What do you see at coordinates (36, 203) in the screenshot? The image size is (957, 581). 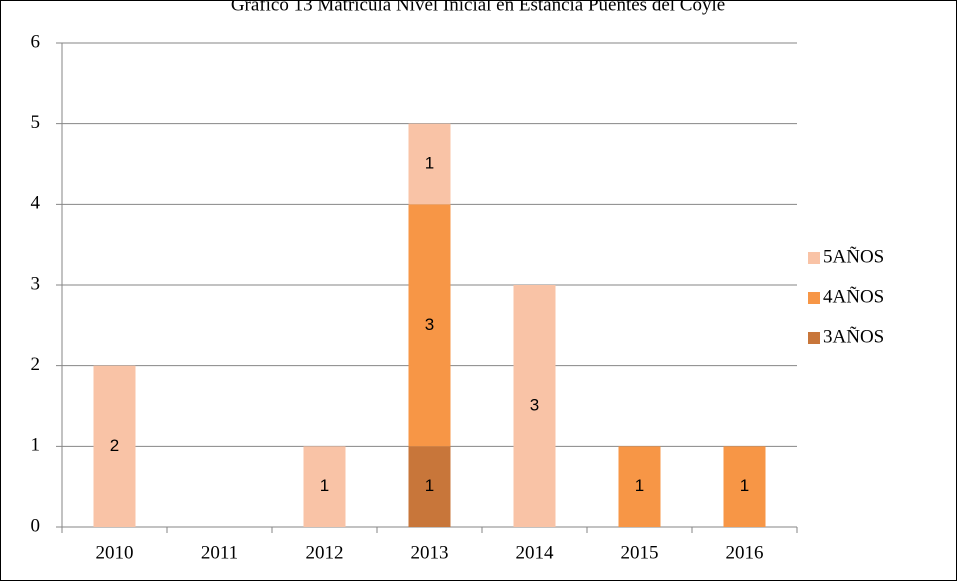 I see `y-tick-label: 4` at bounding box center [36, 203].